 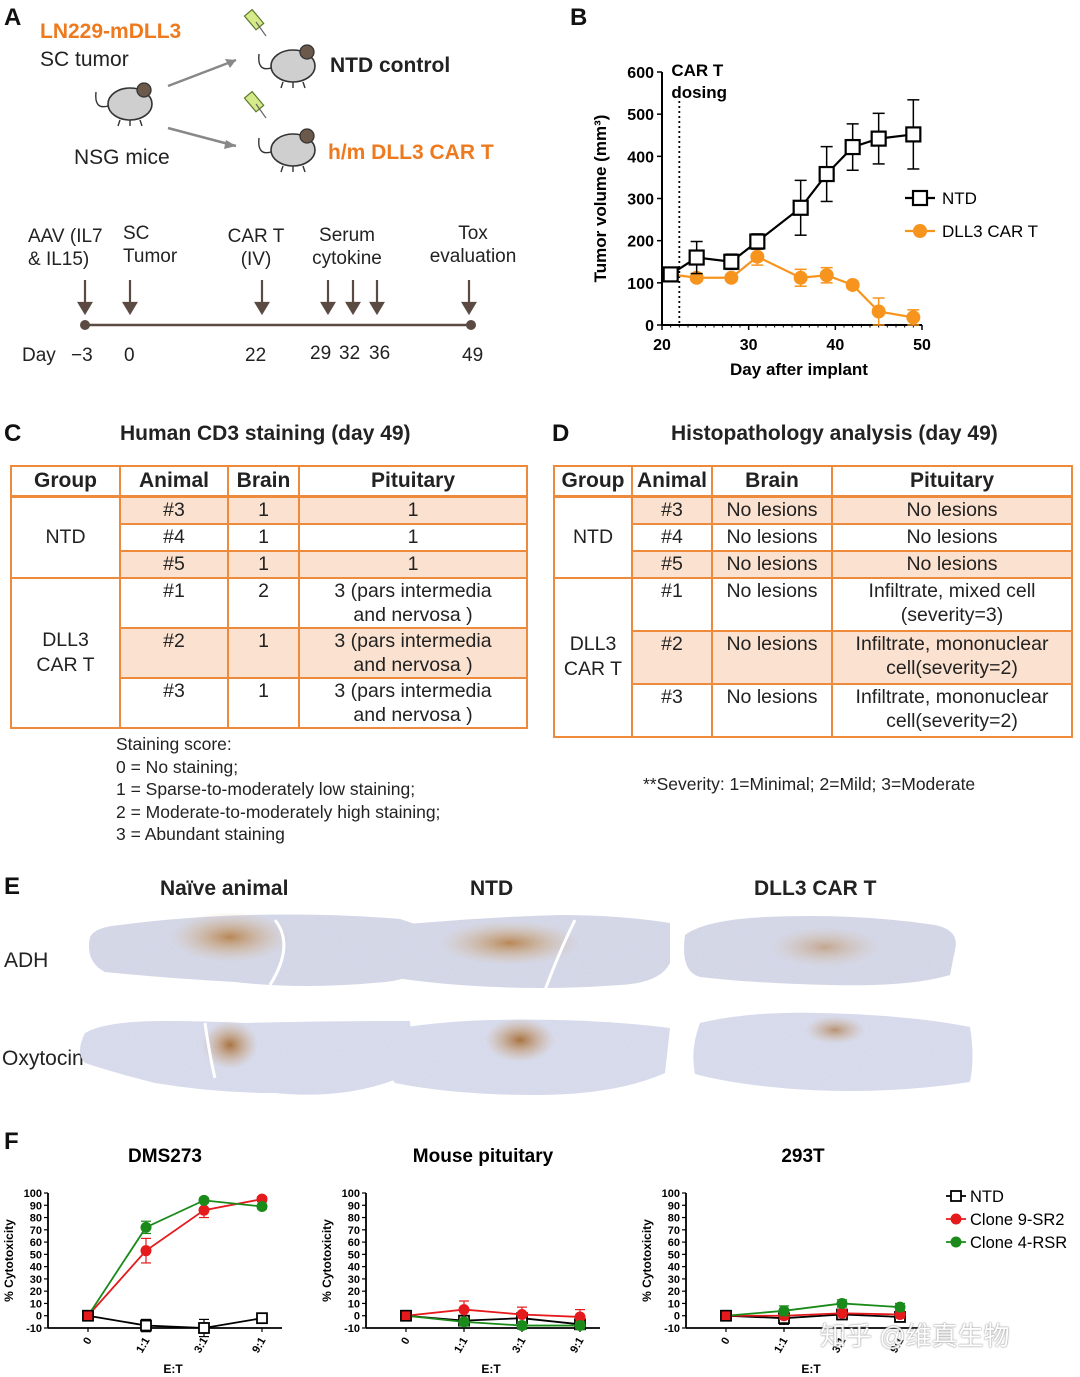 What do you see at coordinates (803, 1156) in the screenshot?
I see `chart-title: 293T` at bounding box center [803, 1156].